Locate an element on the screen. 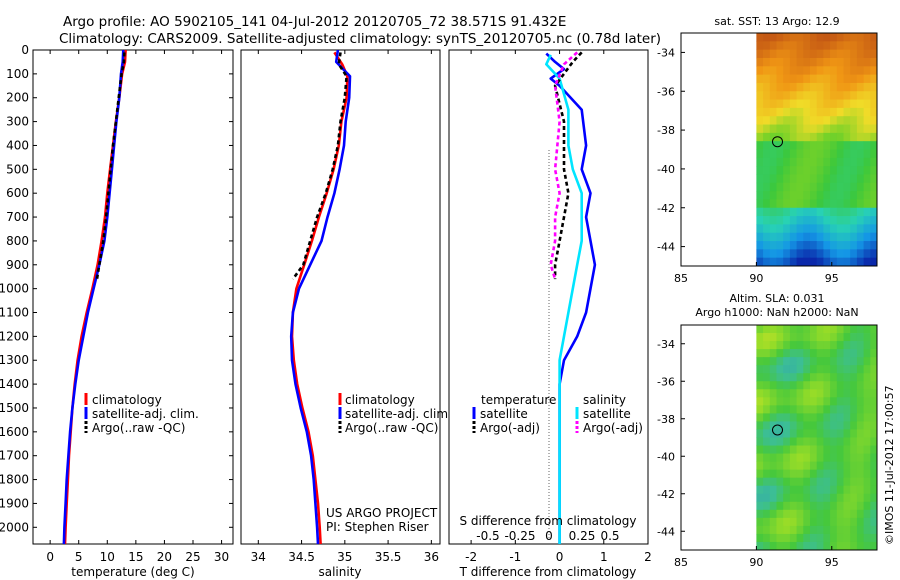 The image size is (900, 580). legend-salinity-heading: salinity is located at coordinates (604, 400).